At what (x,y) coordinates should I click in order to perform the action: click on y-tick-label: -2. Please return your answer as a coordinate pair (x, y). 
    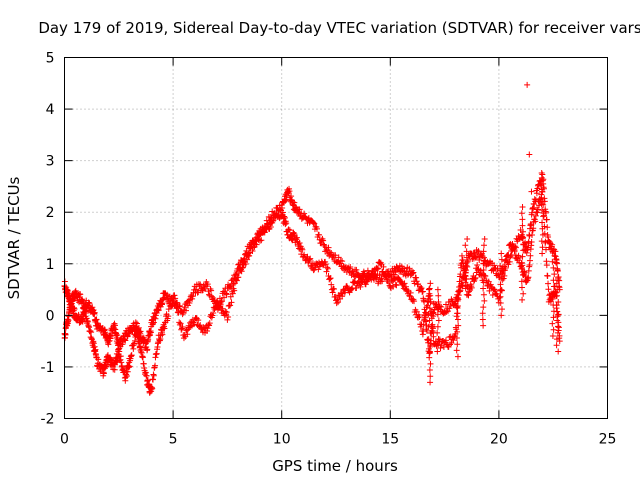
    Looking at the image, I should click on (48, 420).